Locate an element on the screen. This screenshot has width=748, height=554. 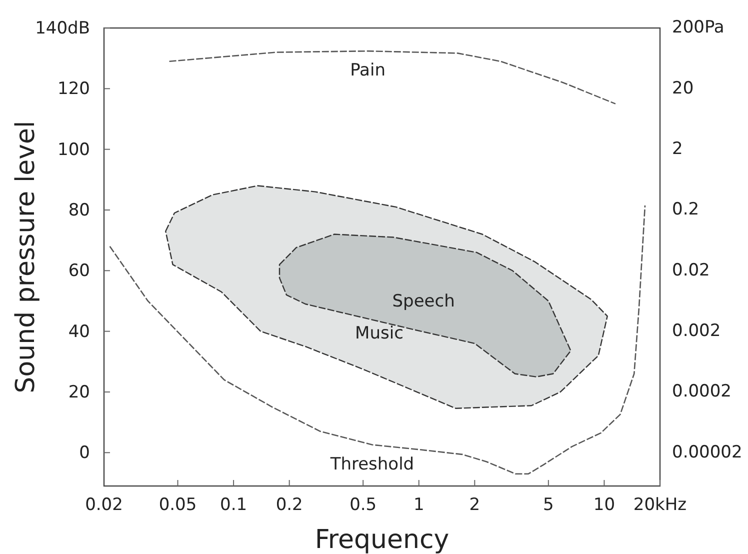
text: 0.0002 is located at coordinates (702, 392).